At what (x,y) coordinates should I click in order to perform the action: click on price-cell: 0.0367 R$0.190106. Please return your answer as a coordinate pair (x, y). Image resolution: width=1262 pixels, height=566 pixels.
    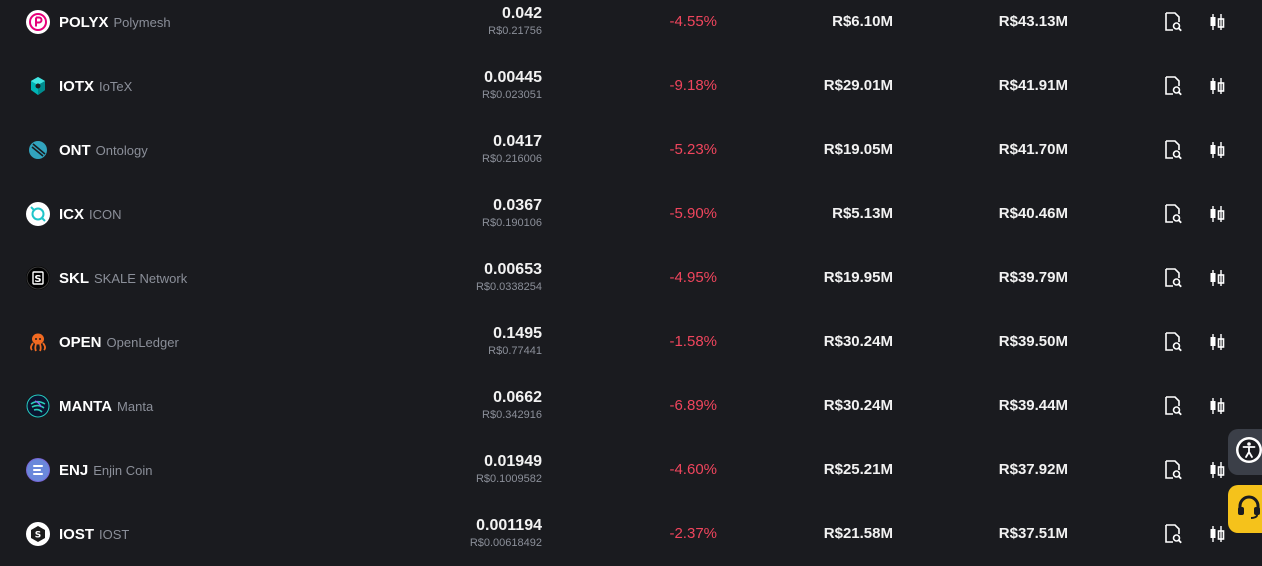
    Looking at the image, I should click on (512, 213).